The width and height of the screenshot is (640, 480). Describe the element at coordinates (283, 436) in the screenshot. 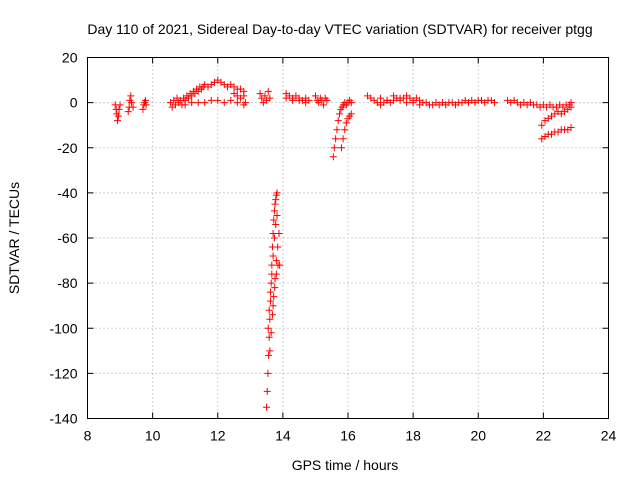

I see `x-tick-label: 14` at that location.